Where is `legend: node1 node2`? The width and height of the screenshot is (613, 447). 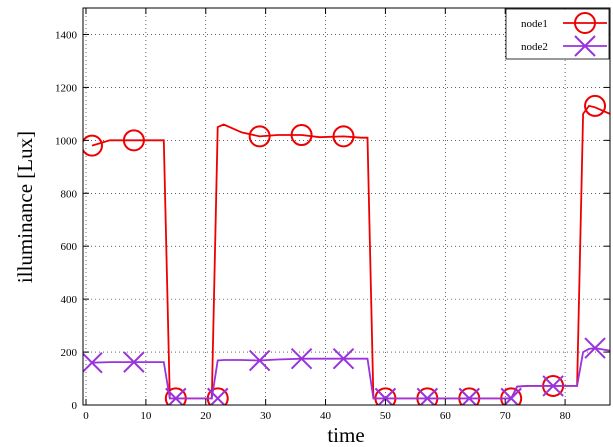
legend: node1 node2 is located at coordinates (557, 34).